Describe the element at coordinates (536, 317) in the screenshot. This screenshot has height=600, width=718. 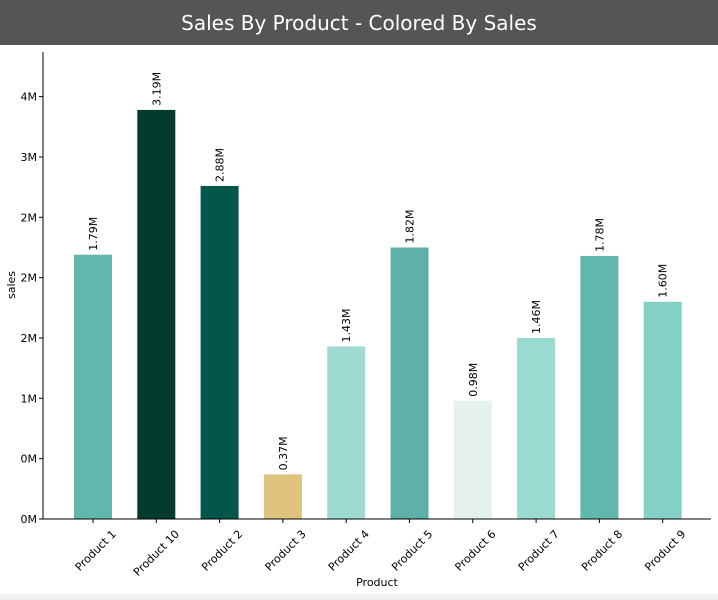
I see `bar-value-label: 1.46M` at that location.